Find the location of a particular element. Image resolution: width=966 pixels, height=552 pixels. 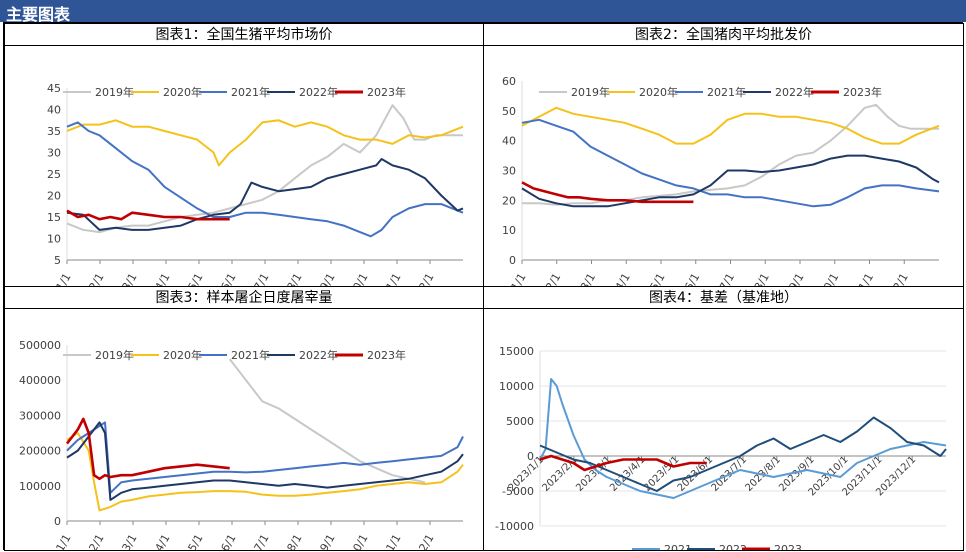

page-header: 主要图表 is located at coordinates (483, 12).